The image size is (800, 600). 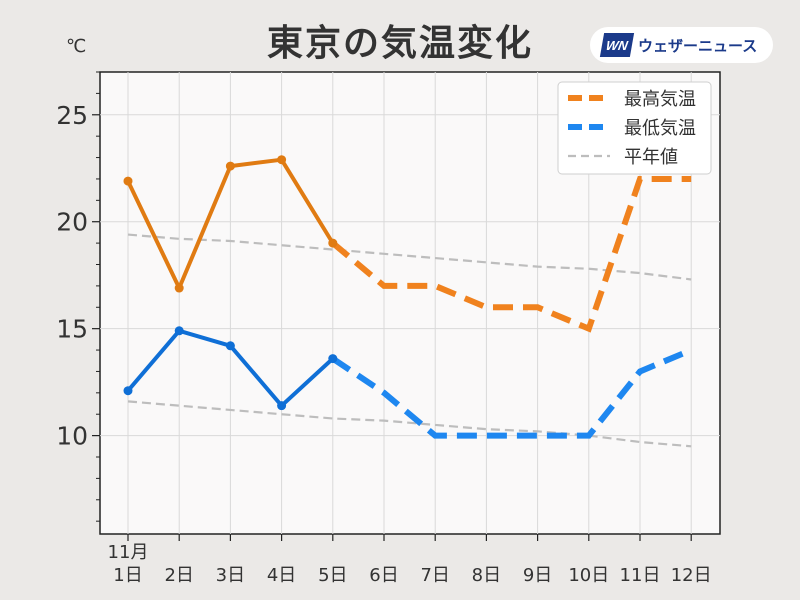 What do you see at coordinates (588, 575) in the screenshot?
I see `x-tick-label: 10日` at bounding box center [588, 575].